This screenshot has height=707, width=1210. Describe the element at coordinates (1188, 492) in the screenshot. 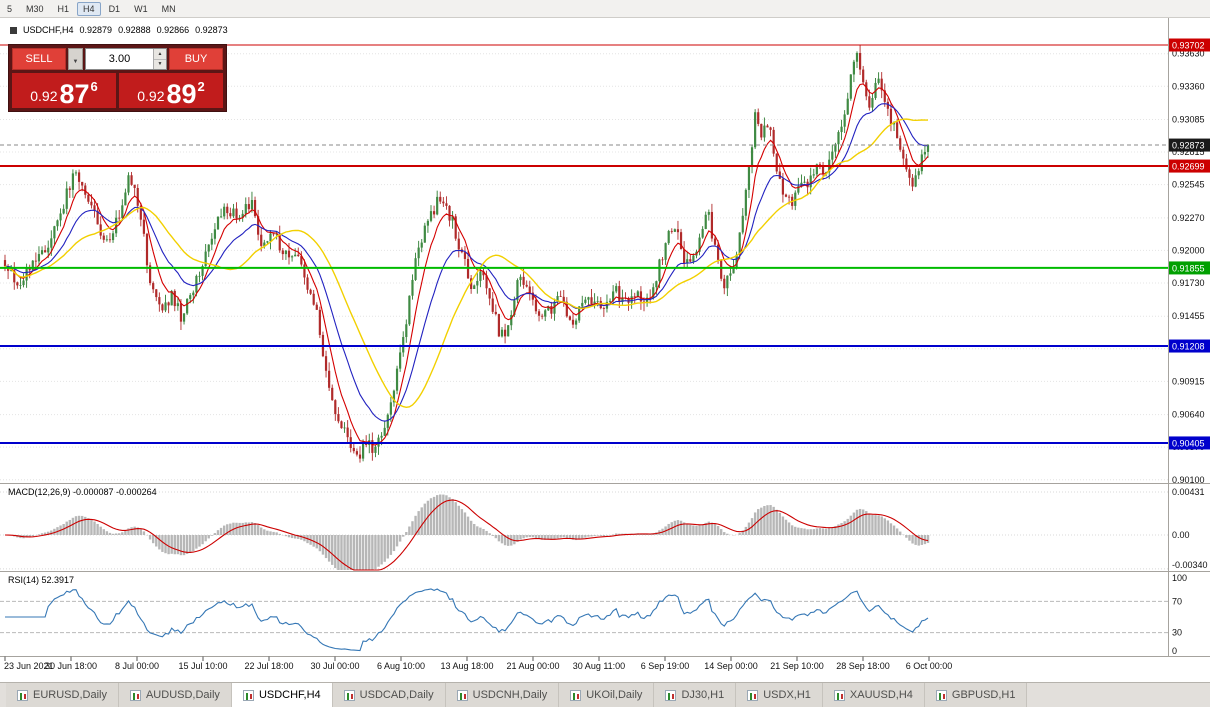

I see `svg-text: 0.00431` at that location.